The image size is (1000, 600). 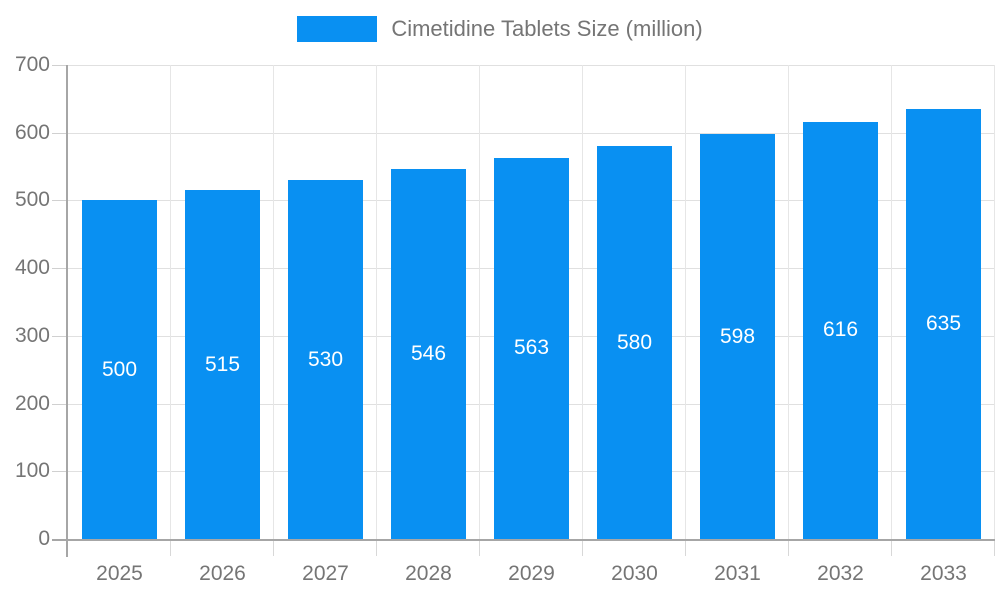 I want to click on bar-cell: 635, so click(x=943, y=302).